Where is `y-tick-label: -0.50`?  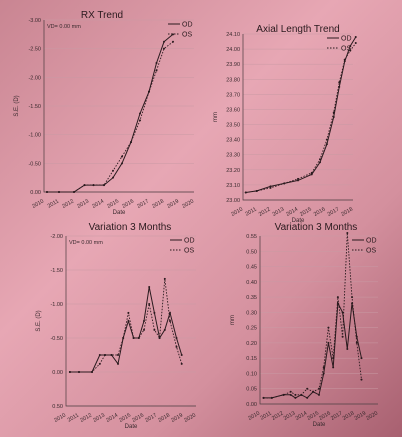 y-tick-label: -0.50 is located at coordinates (56, 339).